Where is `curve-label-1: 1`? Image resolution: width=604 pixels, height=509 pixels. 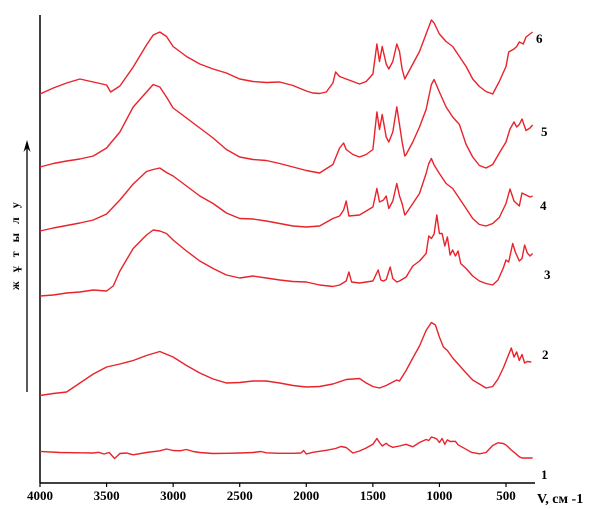
curve-label-1: 1 is located at coordinates (544, 474).